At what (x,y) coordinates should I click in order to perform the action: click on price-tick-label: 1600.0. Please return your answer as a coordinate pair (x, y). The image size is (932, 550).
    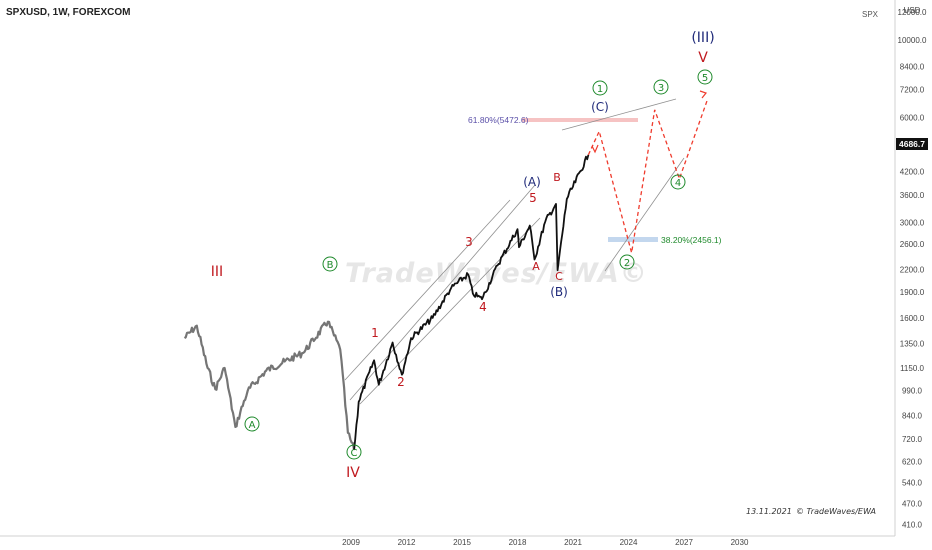
    Looking at the image, I should click on (912, 318).